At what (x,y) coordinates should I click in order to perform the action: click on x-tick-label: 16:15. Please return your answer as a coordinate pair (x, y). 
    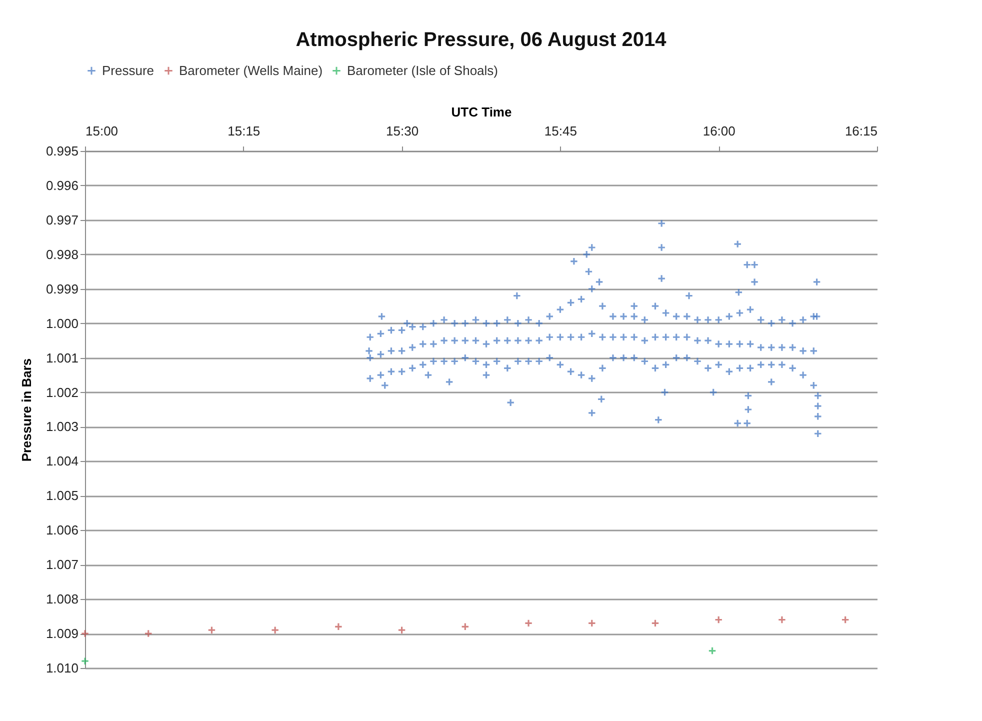
    Looking at the image, I should click on (861, 131).